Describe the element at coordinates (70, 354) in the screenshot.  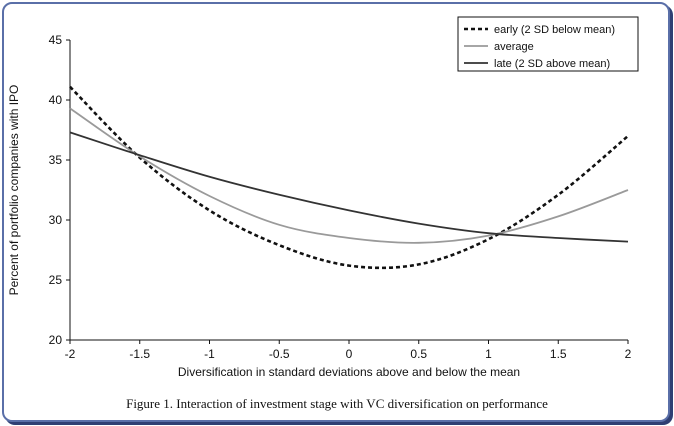
I see `x-tick-label: -2` at that location.